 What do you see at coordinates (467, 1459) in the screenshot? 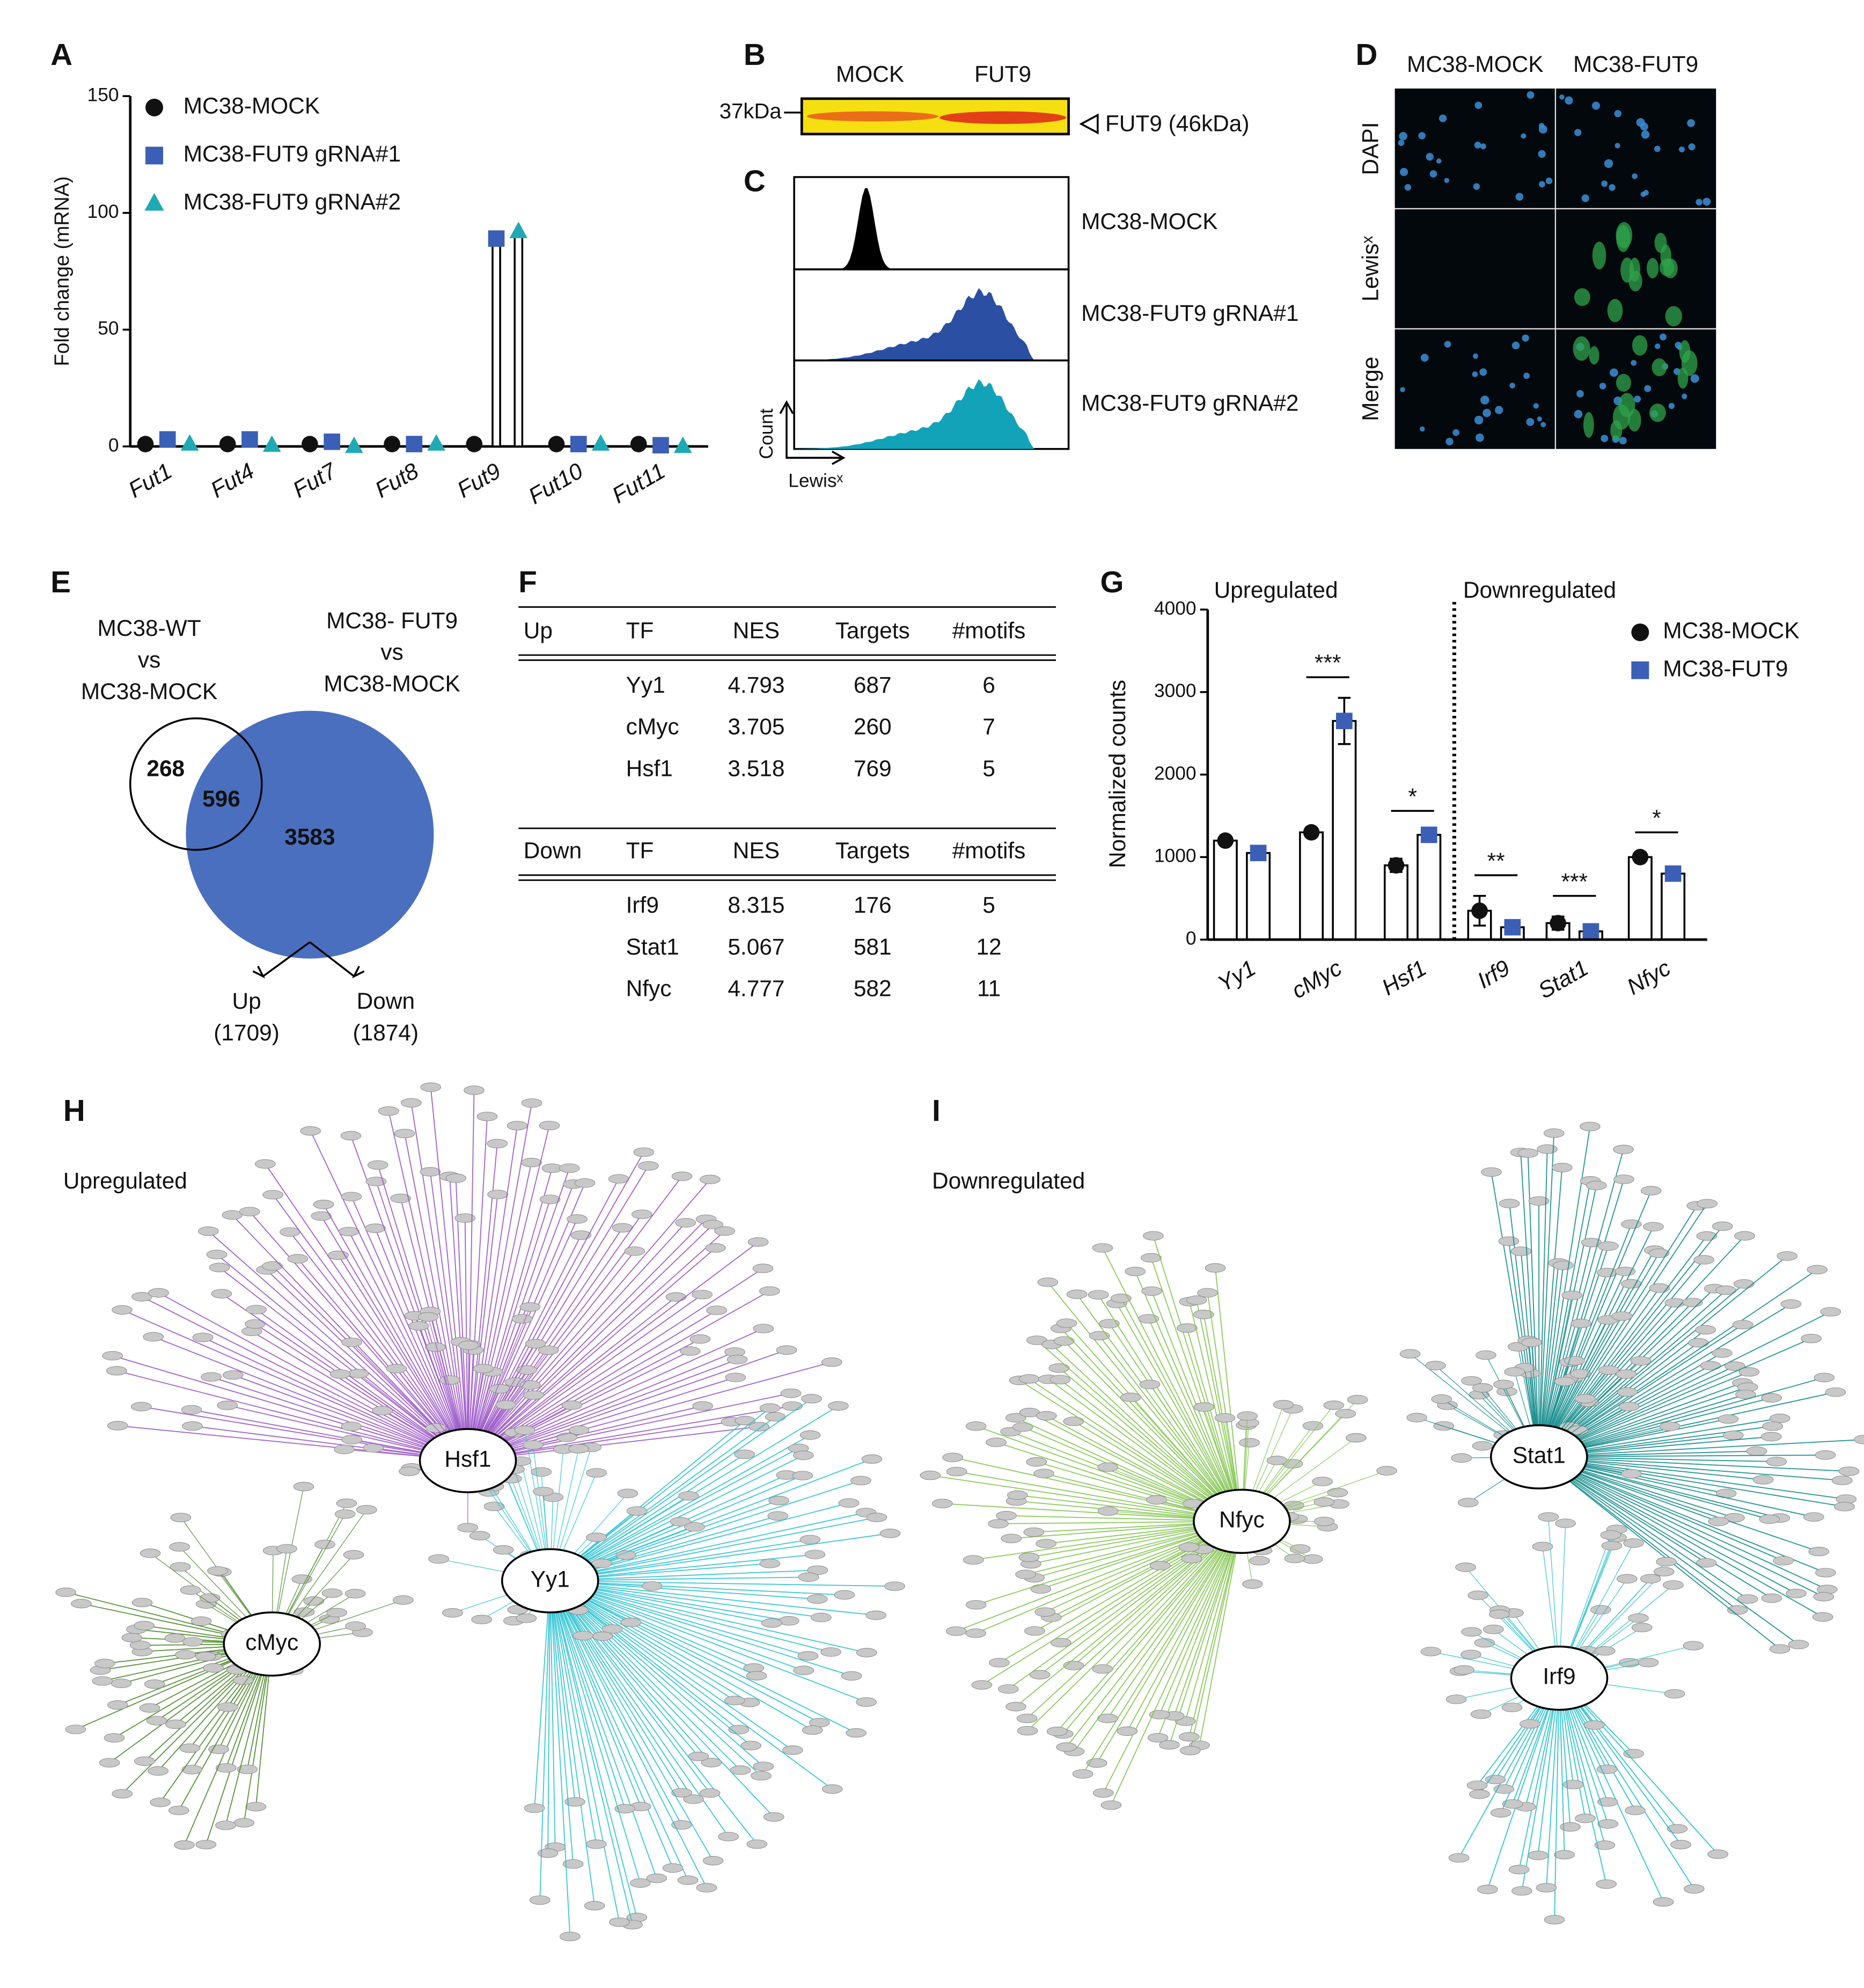
I see `hub-label: Hsf1` at bounding box center [467, 1459].